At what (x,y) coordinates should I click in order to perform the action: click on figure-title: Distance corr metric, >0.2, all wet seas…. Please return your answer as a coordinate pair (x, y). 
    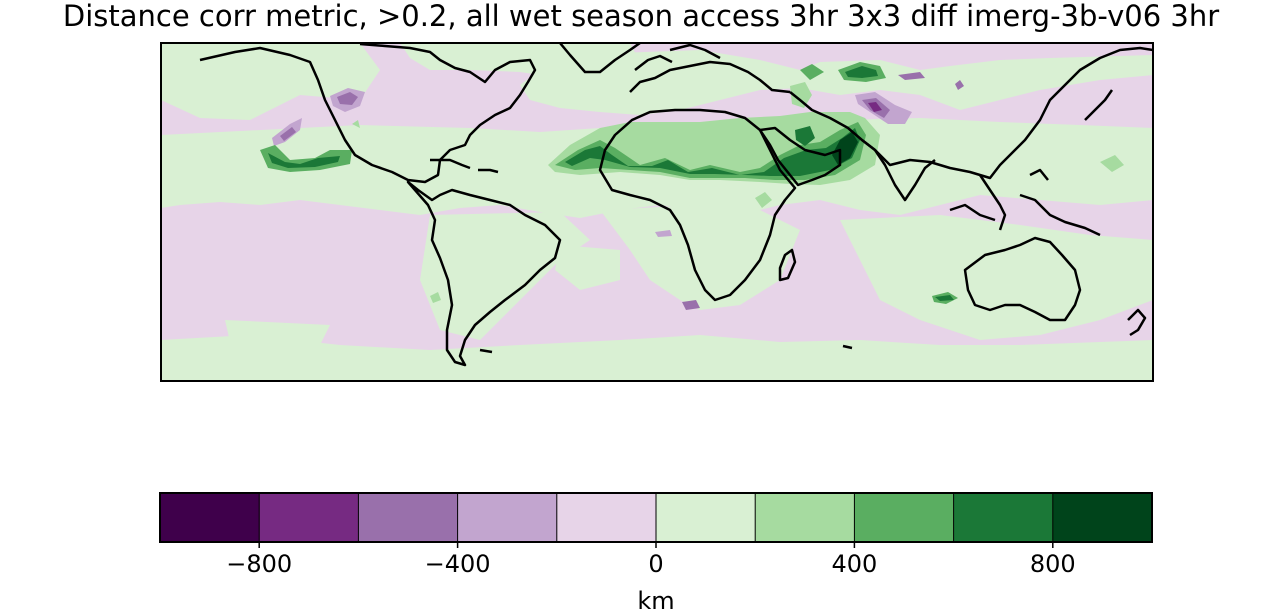
    Looking at the image, I should click on (640, 19).